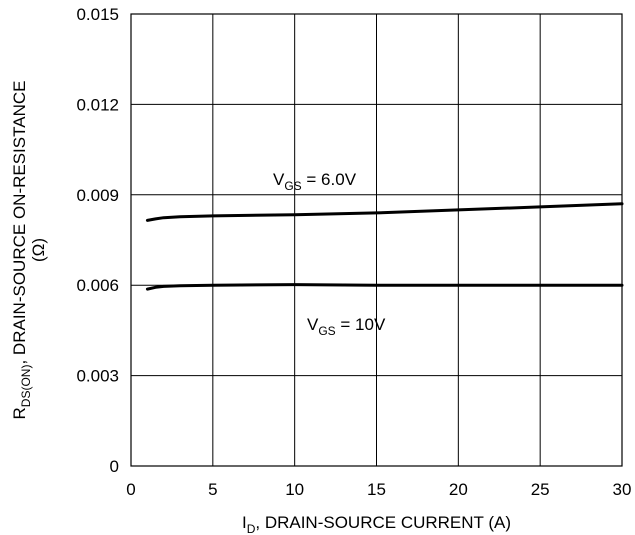 This screenshot has width=635, height=535. What do you see at coordinates (376, 524) in the screenshot?
I see `x-axis-label: ID, DRAIN-SOURCE CURRENT (A)` at bounding box center [376, 524].